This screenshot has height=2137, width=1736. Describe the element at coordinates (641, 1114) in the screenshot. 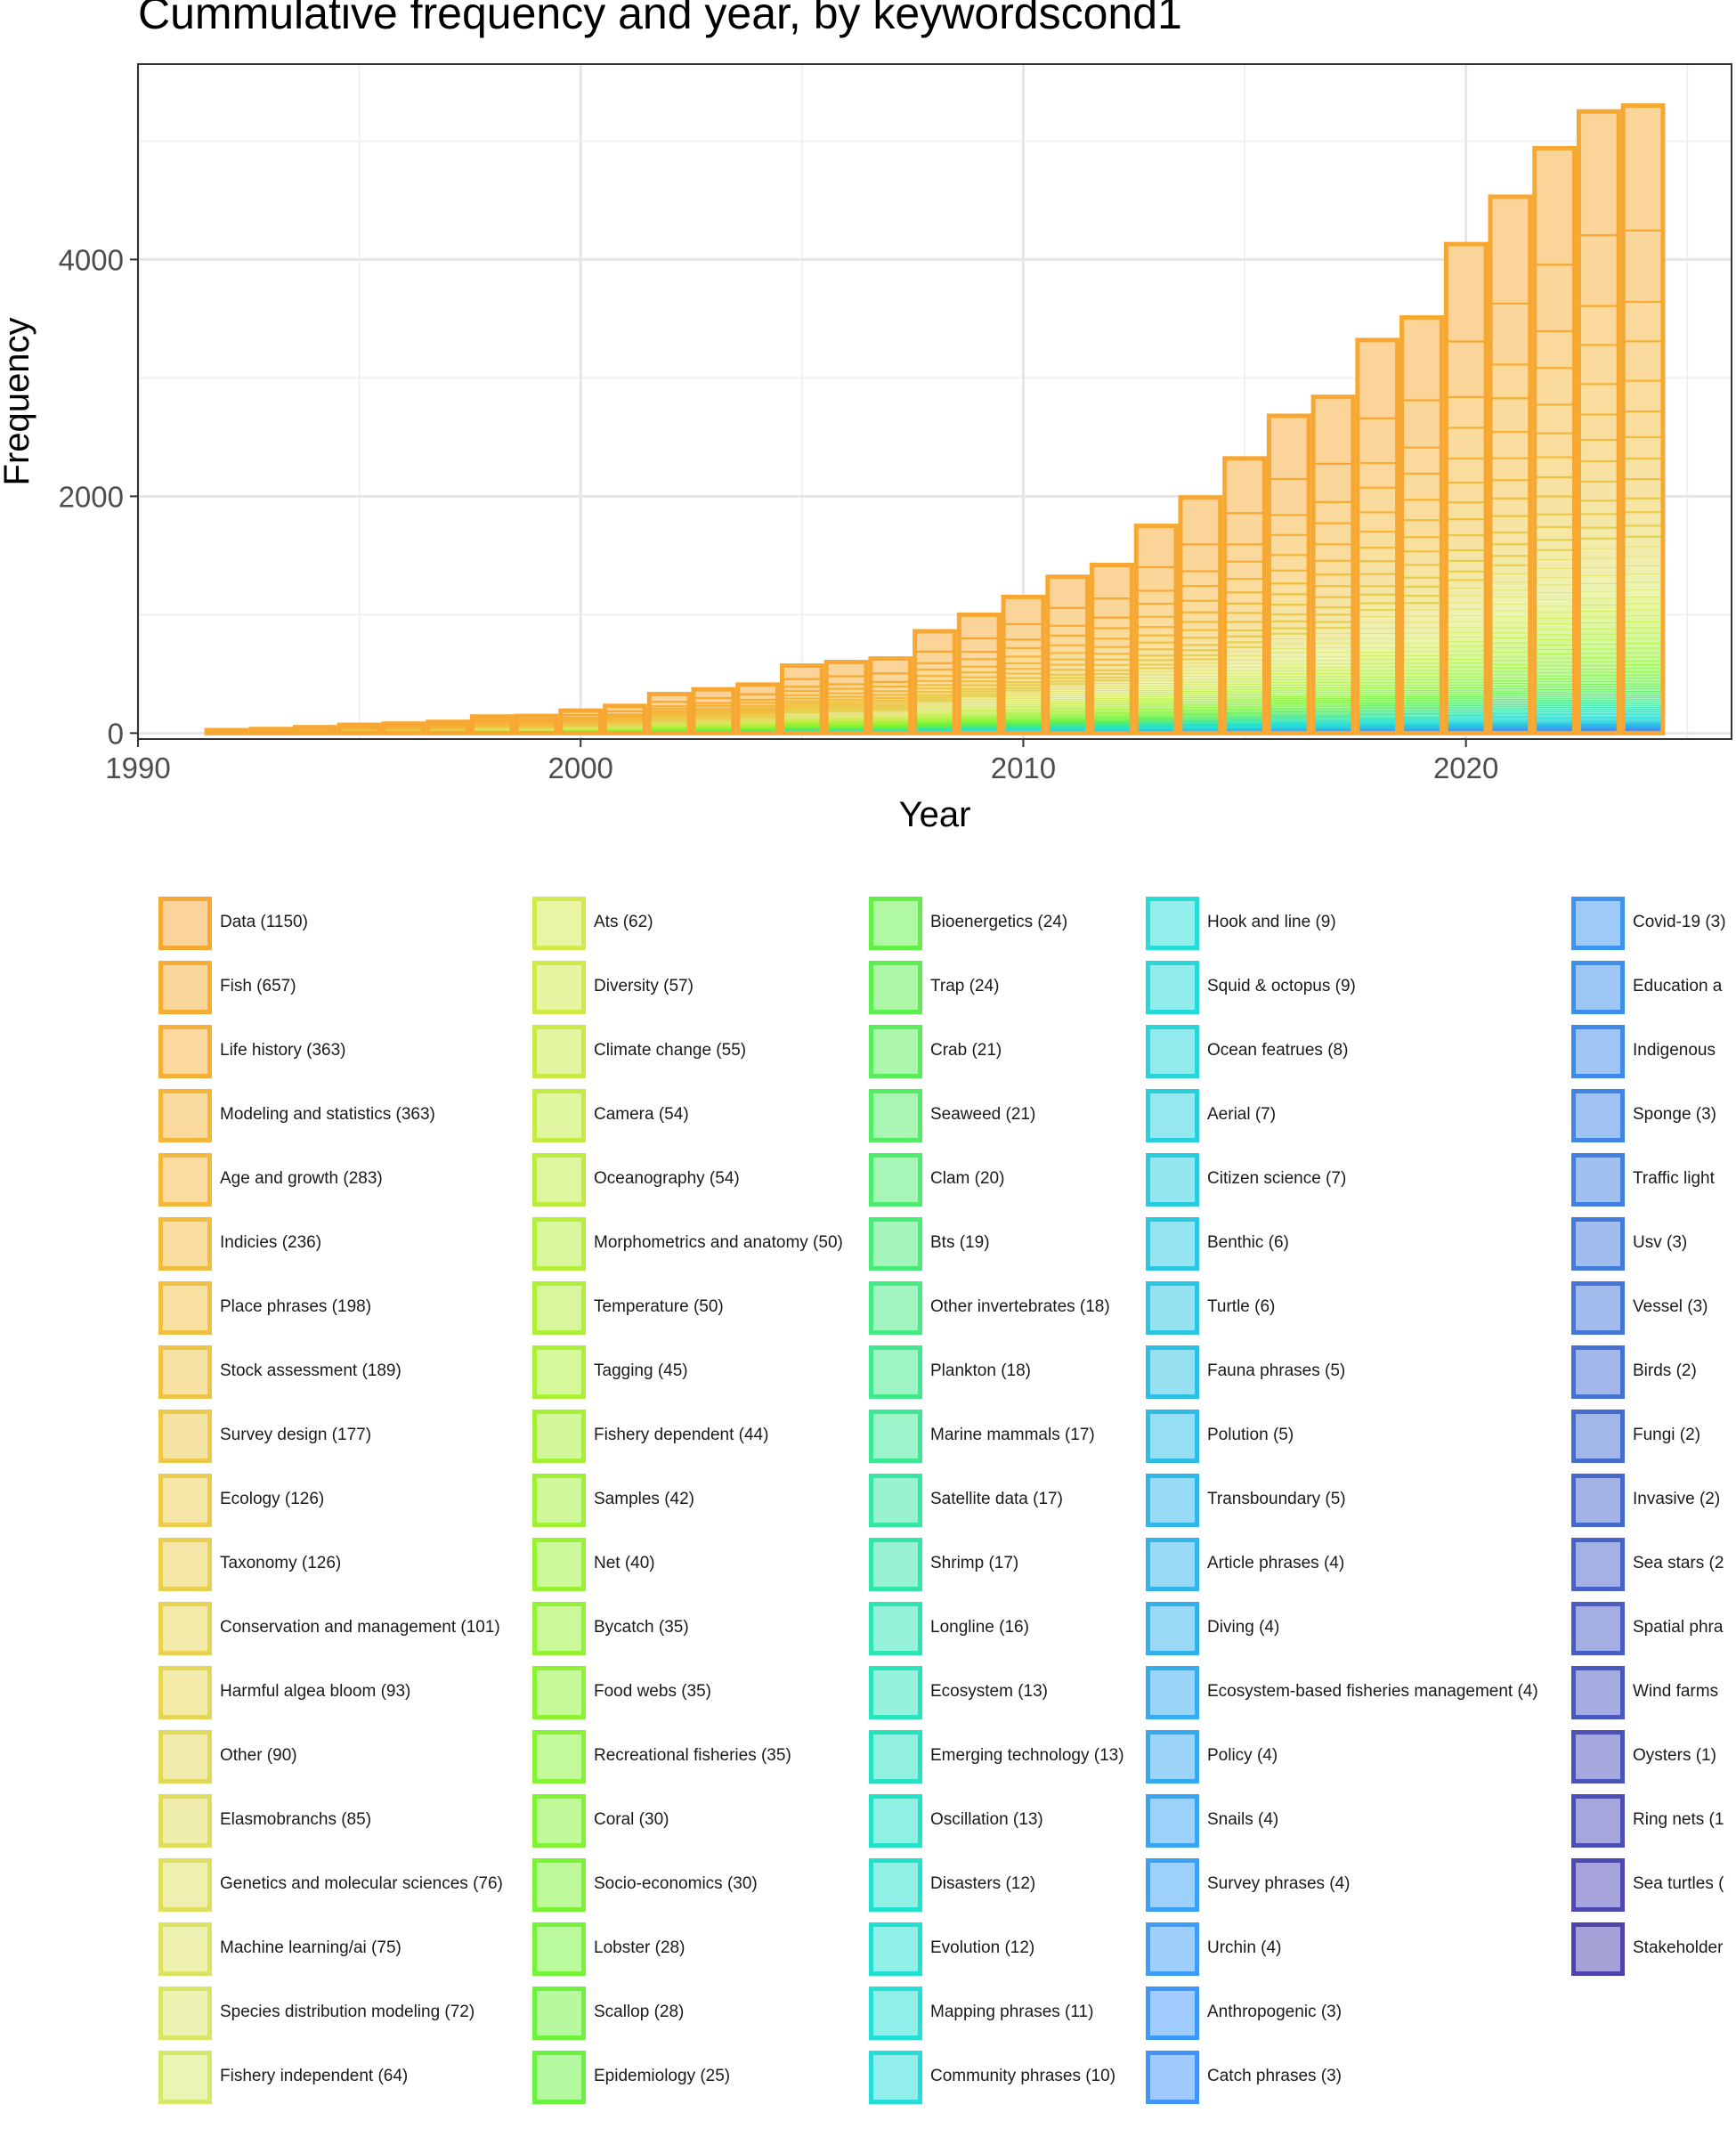

I see `legend-label: Camera (54)` at that location.